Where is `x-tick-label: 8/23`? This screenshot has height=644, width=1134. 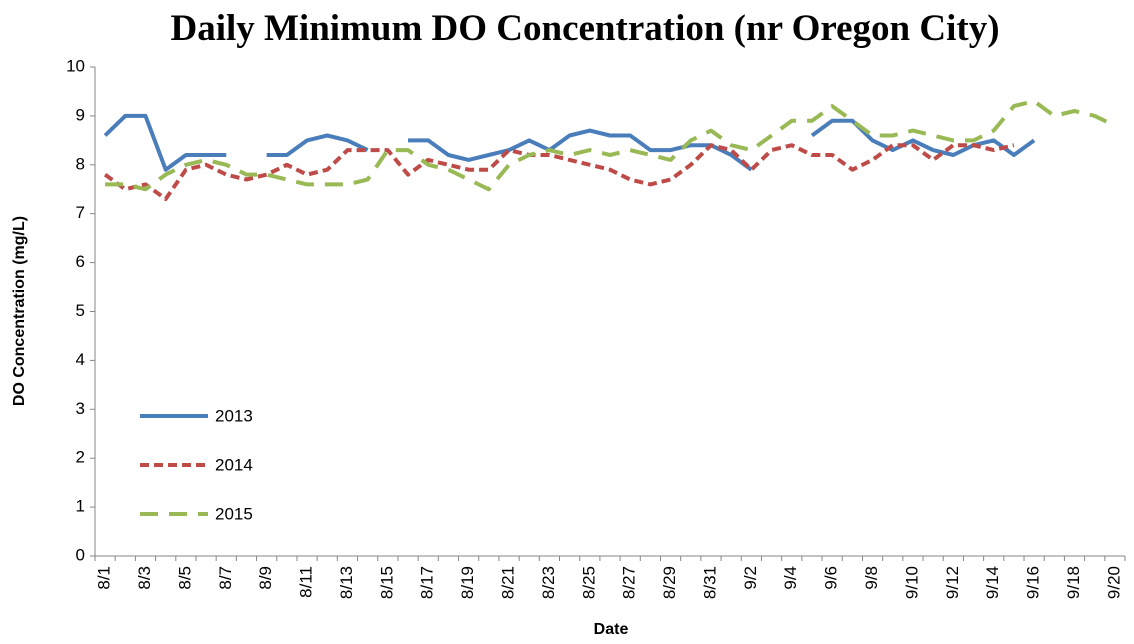 x-tick-label: 8/23 is located at coordinates (548, 582).